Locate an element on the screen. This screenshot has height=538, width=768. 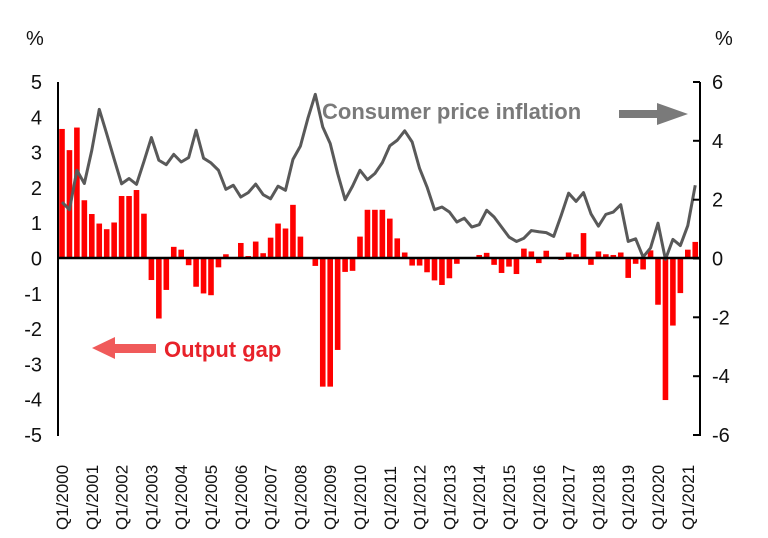
left-axis-unit-label: % is located at coordinates (35, 39).